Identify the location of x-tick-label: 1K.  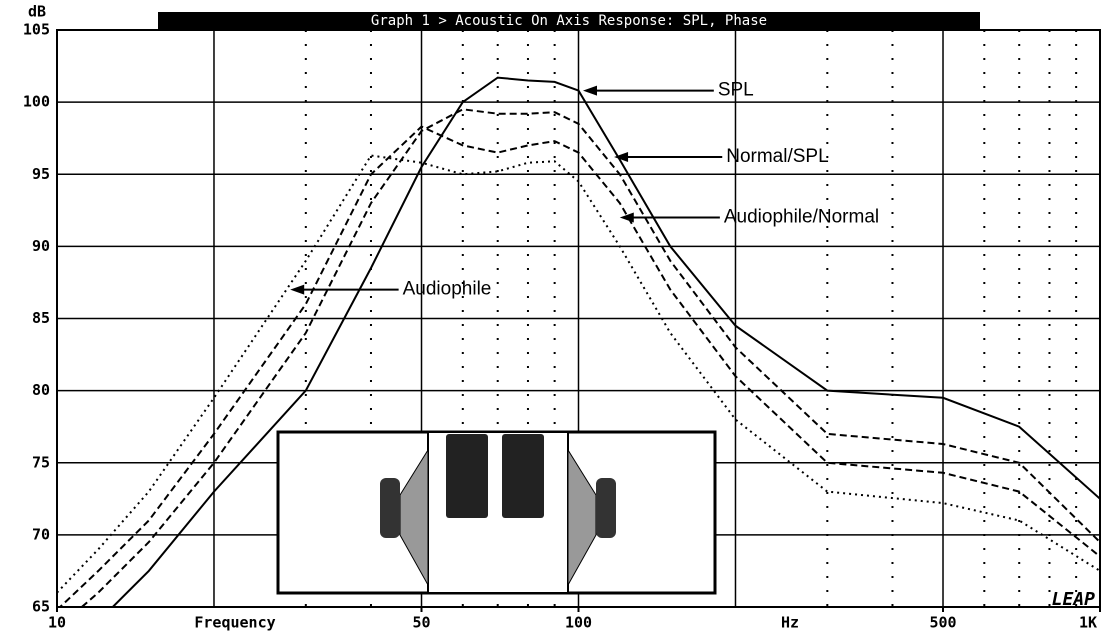
(1088, 623).